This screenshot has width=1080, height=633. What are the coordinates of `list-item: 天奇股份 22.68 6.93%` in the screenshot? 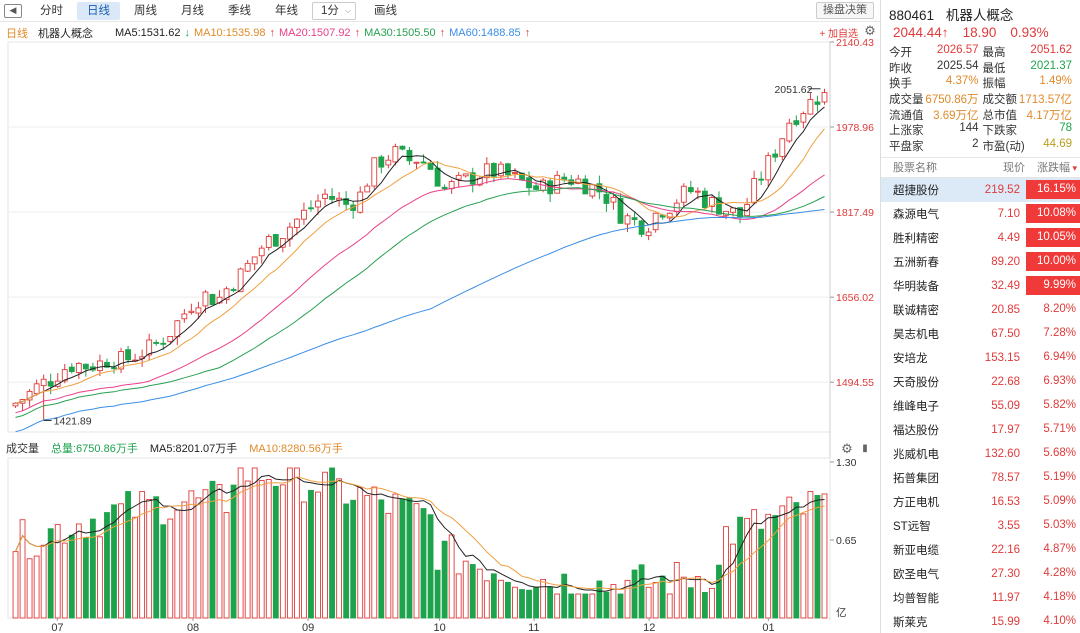 It's located at (980, 382).